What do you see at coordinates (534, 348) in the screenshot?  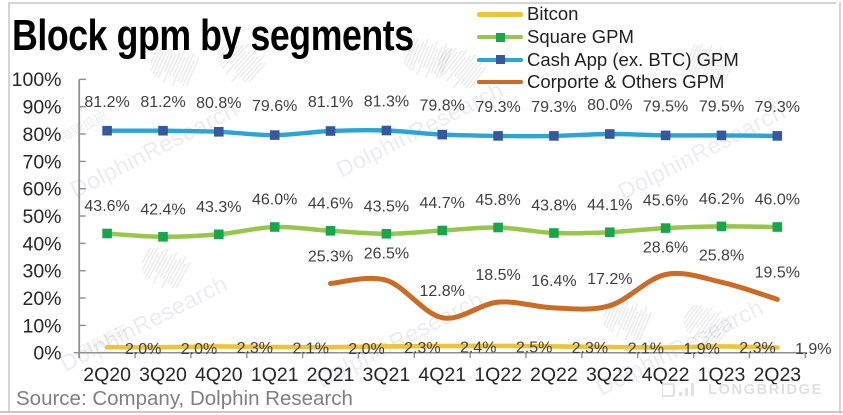 I see `svg-text: 2.5%` at bounding box center [534, 348].